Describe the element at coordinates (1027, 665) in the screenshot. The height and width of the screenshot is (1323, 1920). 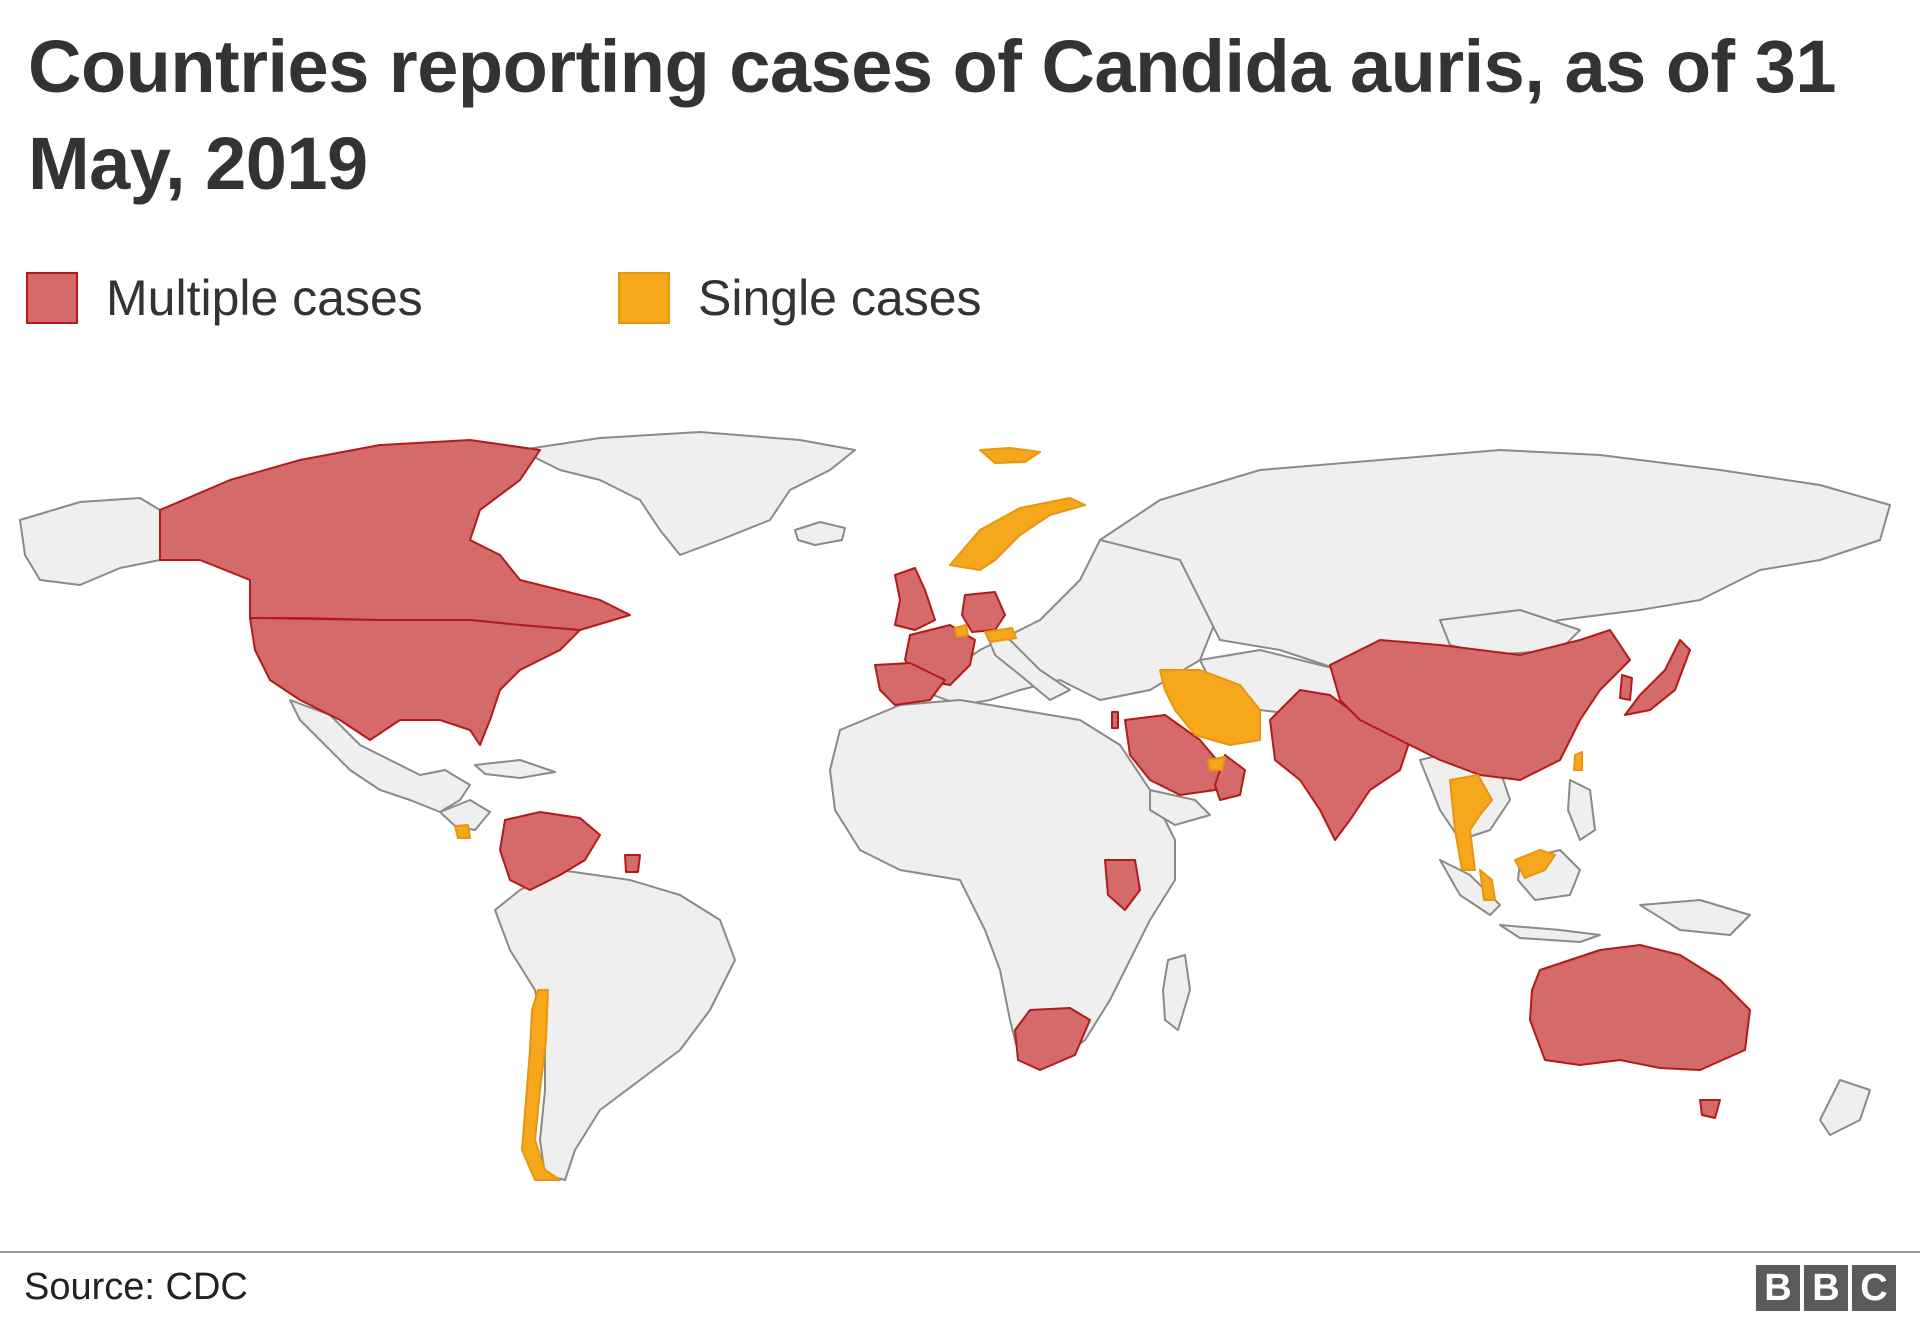
I see `italy-balkans` at that location.